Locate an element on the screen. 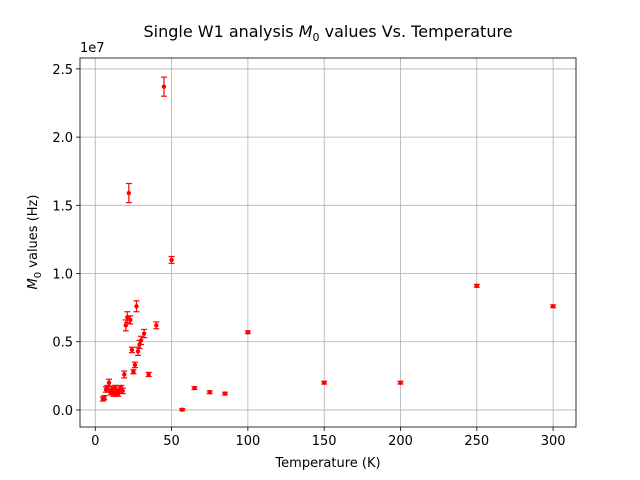  x-tick-label: 0 is located at coordinates (95, 441).